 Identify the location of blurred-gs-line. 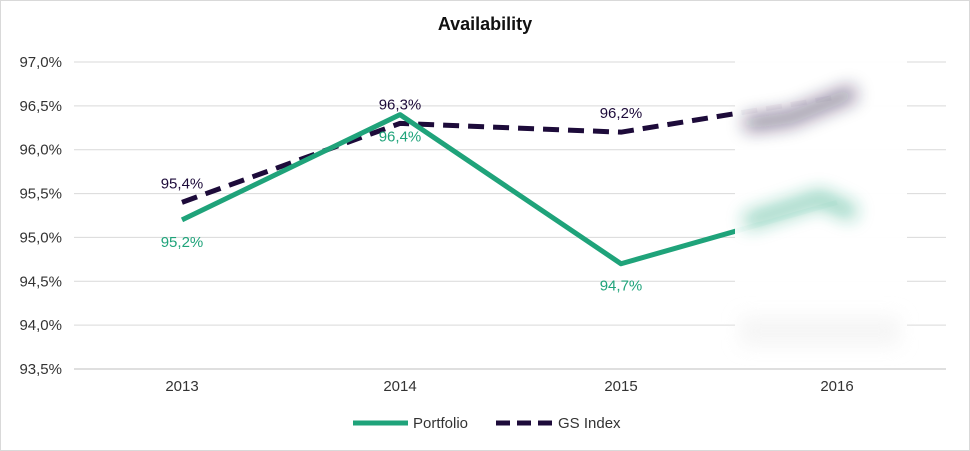
(801, 108).